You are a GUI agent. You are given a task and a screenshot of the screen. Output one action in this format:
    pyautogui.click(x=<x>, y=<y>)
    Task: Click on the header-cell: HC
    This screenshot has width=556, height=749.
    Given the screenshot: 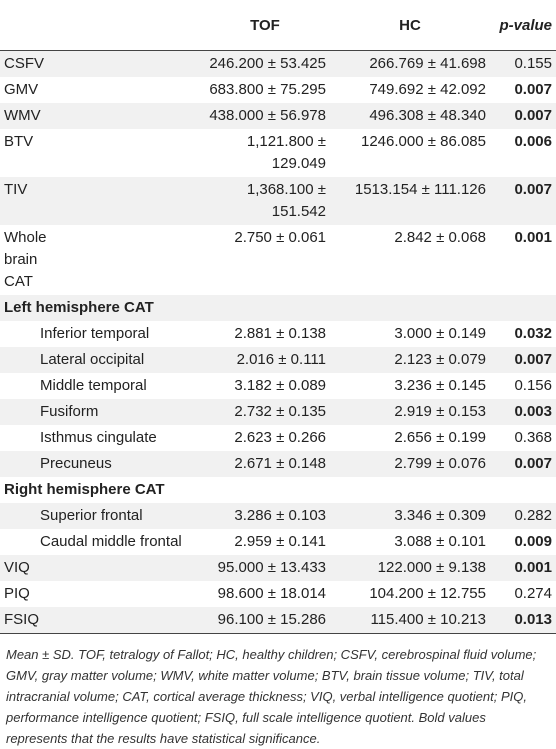 What is the action you would take?
    pyautogui.click(x=410, y=25)
    